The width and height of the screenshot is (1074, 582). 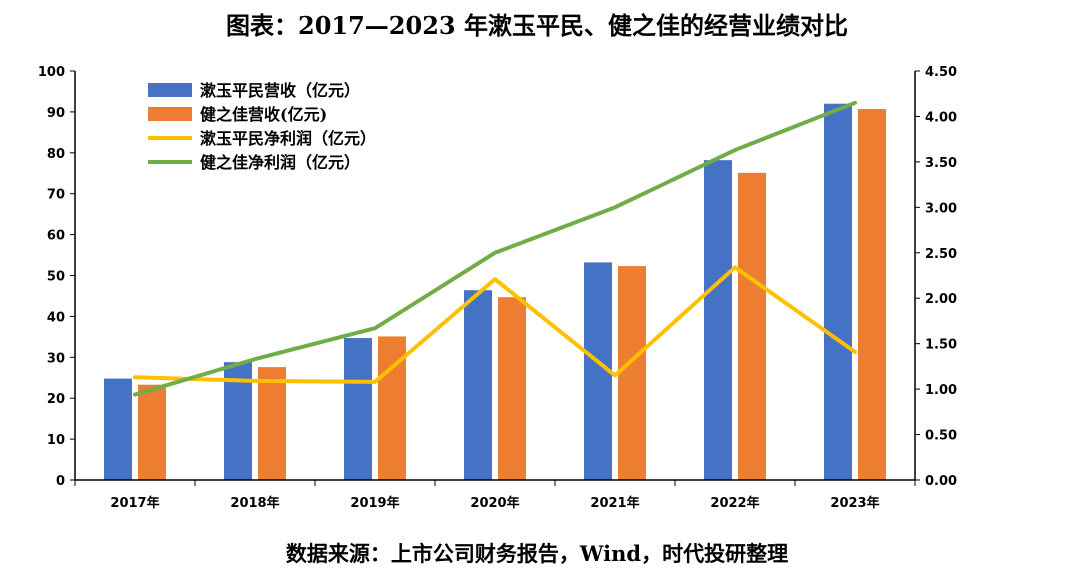 What do you see at coordinates (941, 117) in the screenshot?
I see `right-tick-label-8: 4.00` at bounding box center [941, 117].